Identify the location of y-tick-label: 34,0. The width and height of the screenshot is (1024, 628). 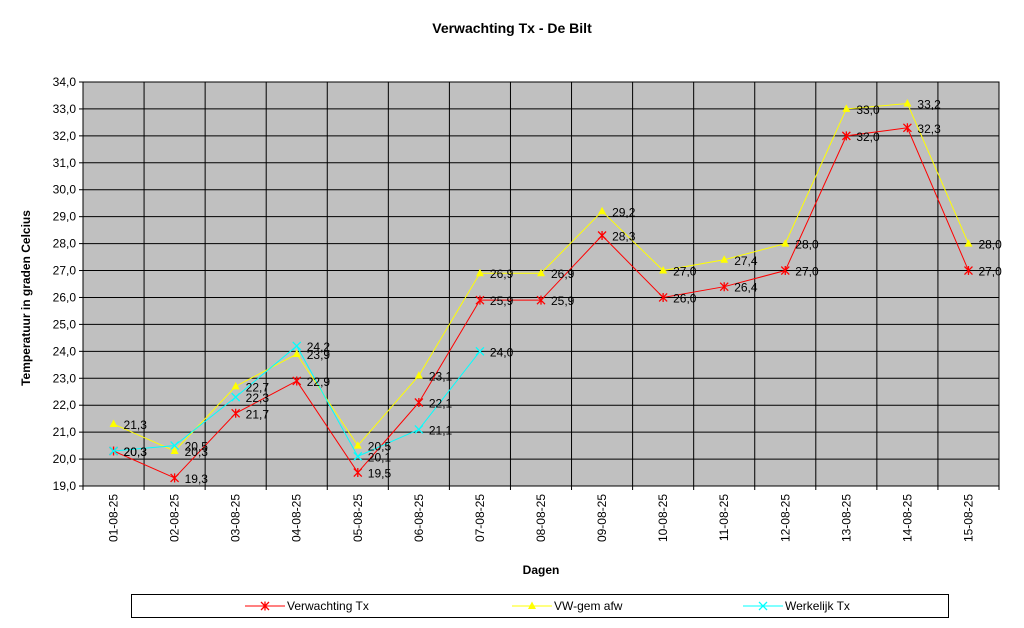
(65, 82).